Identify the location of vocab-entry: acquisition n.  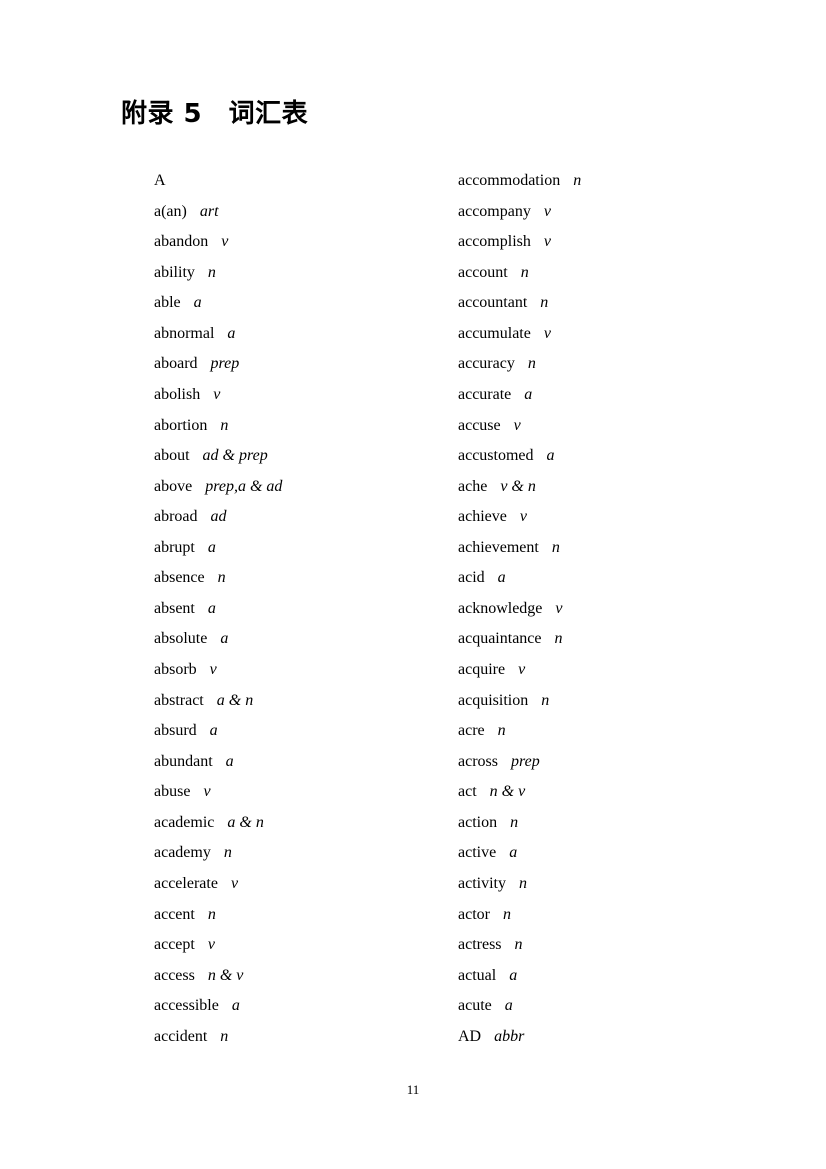
(626, 701).